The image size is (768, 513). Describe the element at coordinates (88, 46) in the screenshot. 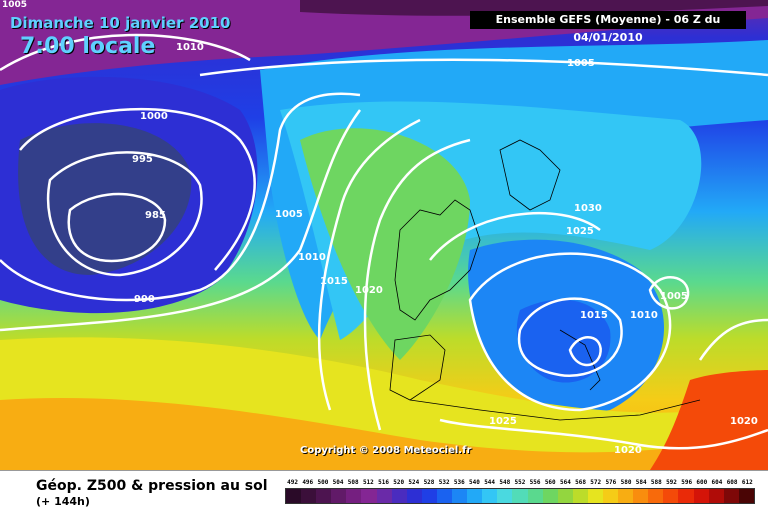

I see `forecast-time: 7:00 locale` at that location.